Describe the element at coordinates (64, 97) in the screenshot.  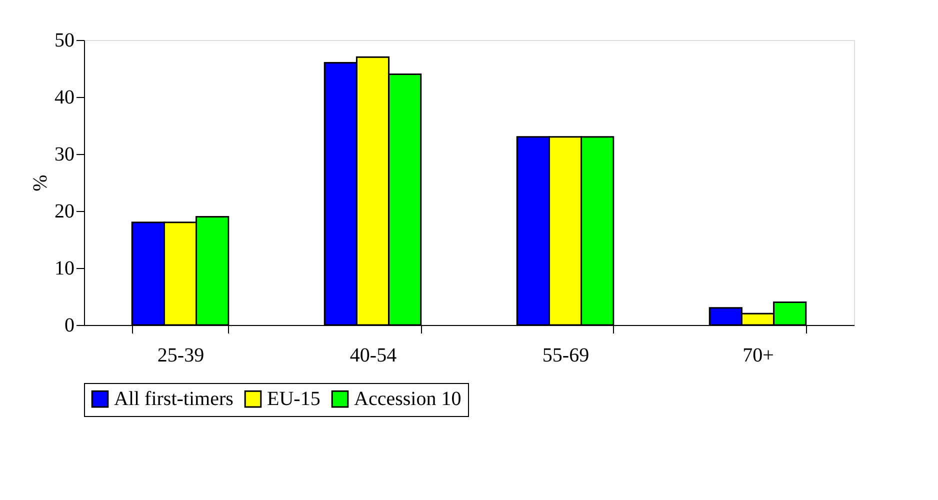
I see `y-tick-label: 40` at that location.